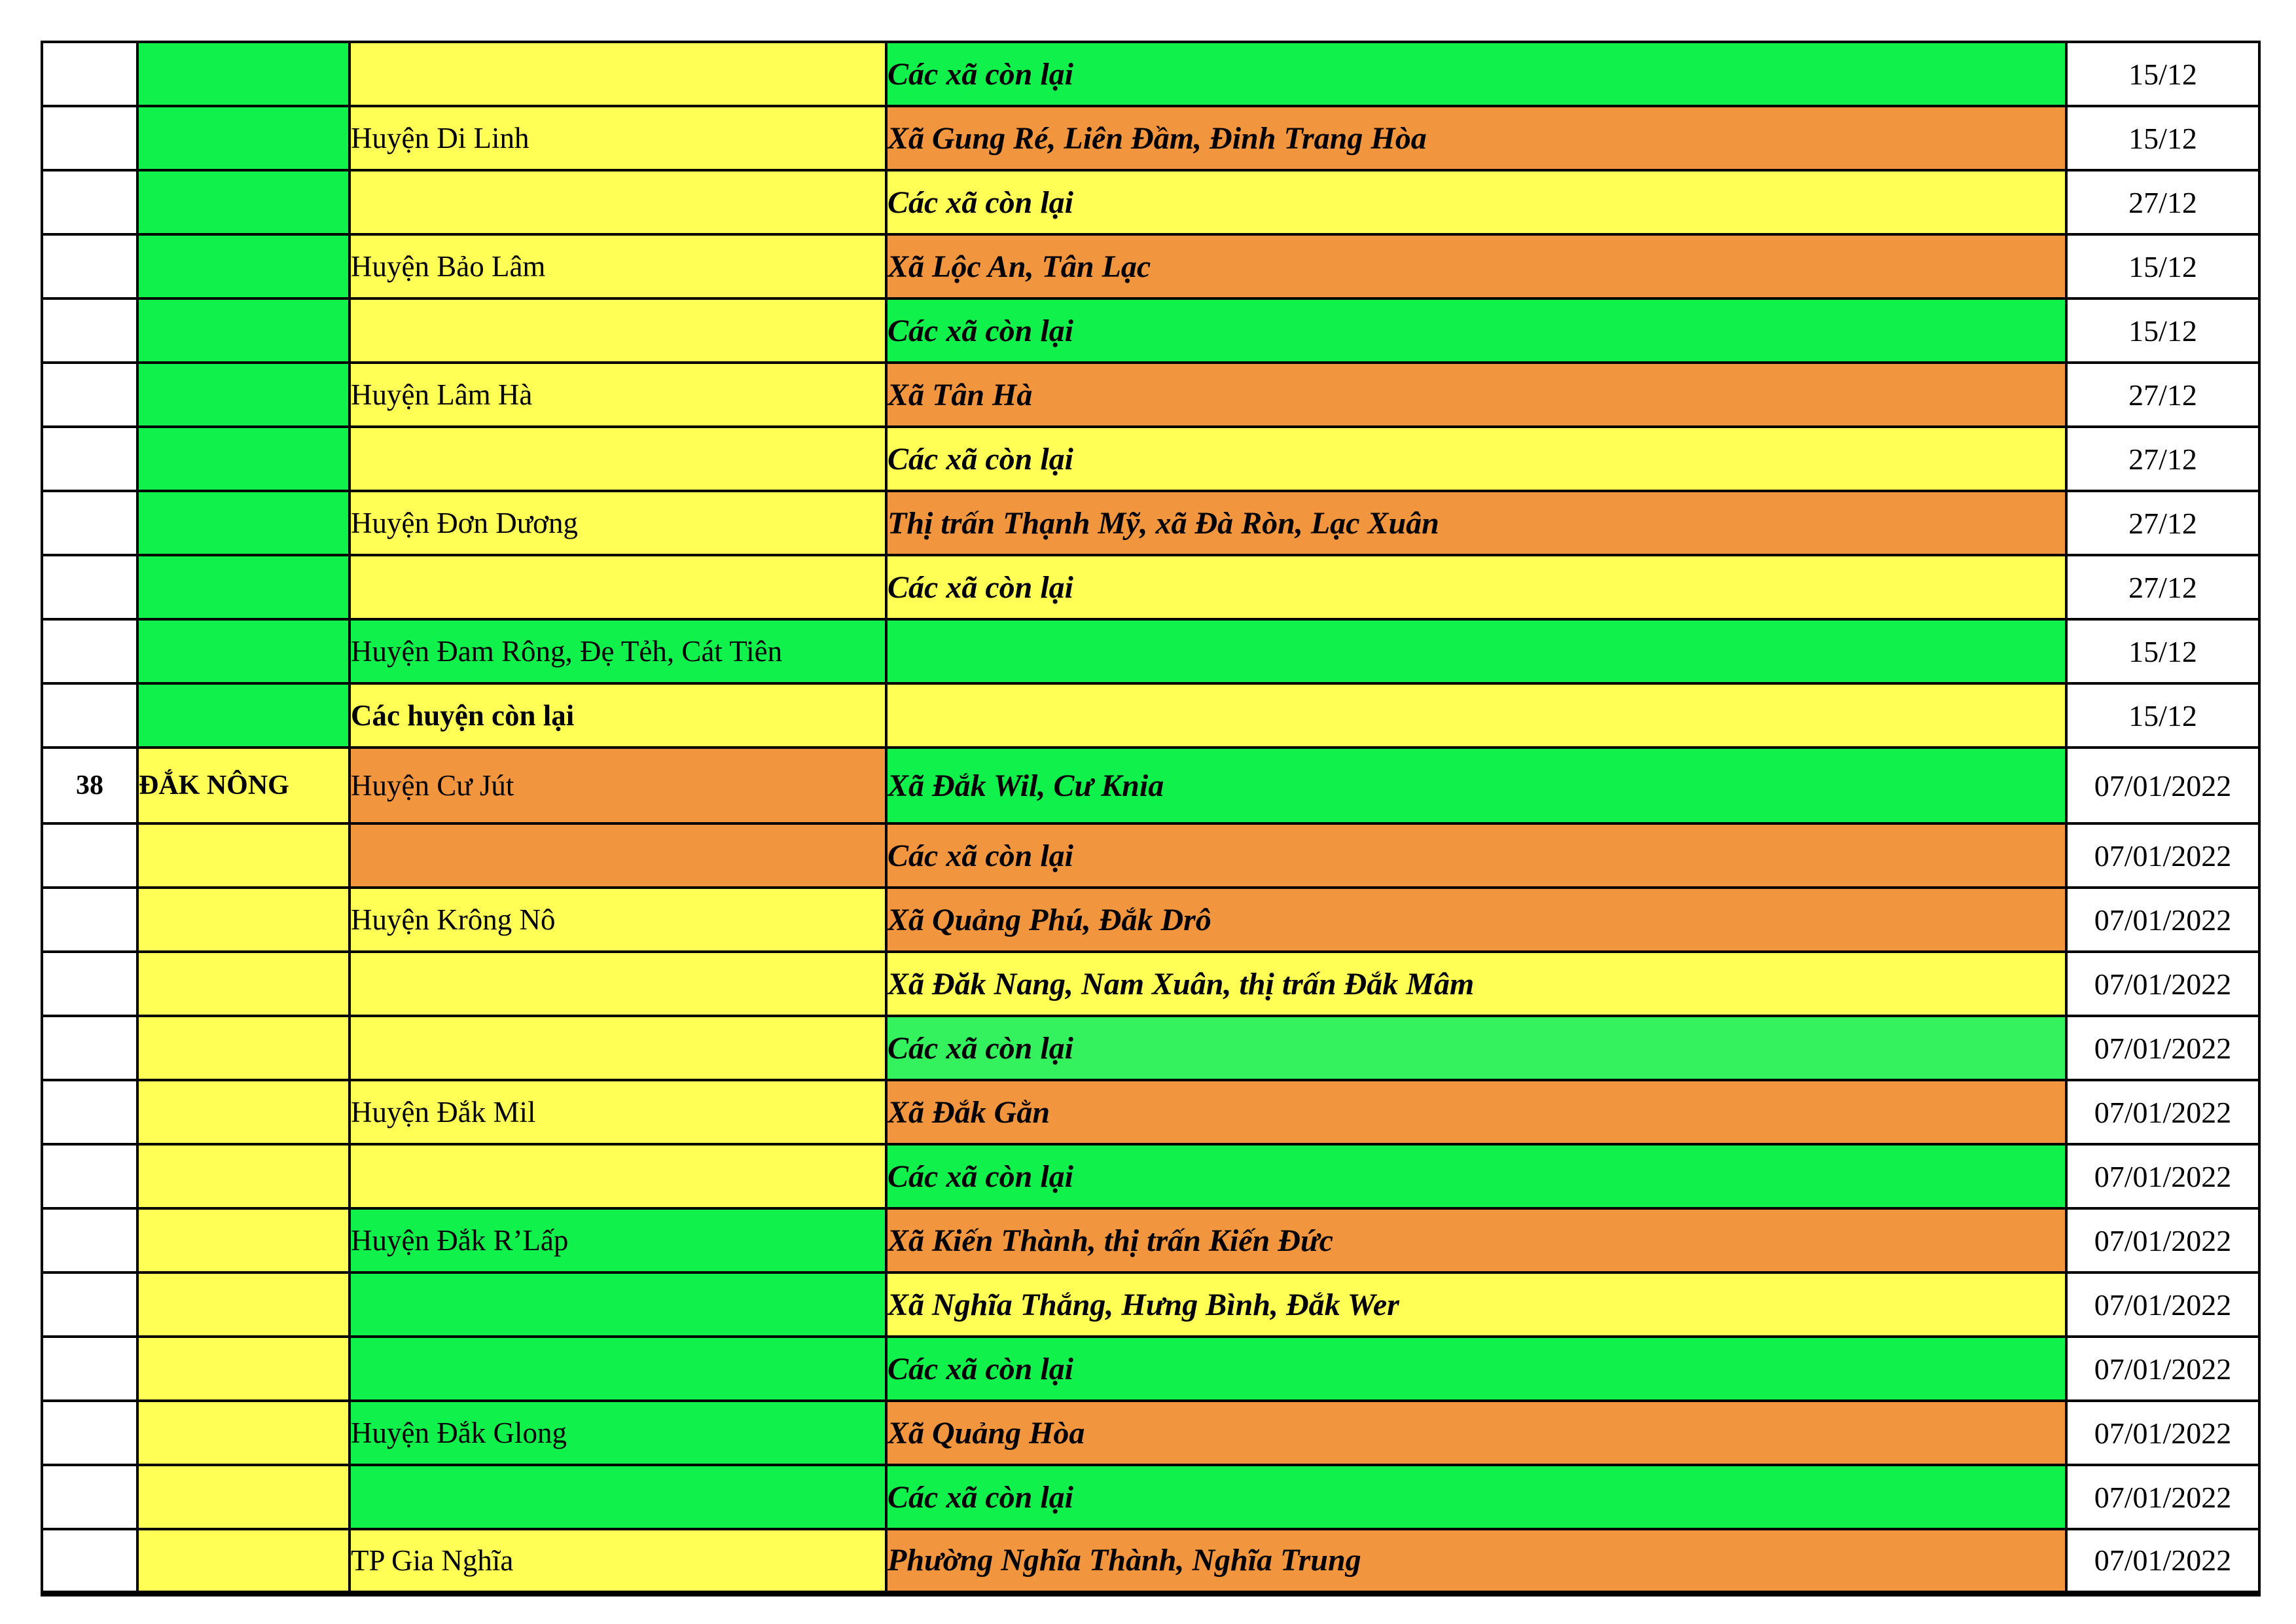 Image resolution: width=2296 pixels, height=1624 pixels. Describe the element at coordinates (618, 523) in the screenshot. I see `cell-district: Huyện Đơn Dương` at that location.